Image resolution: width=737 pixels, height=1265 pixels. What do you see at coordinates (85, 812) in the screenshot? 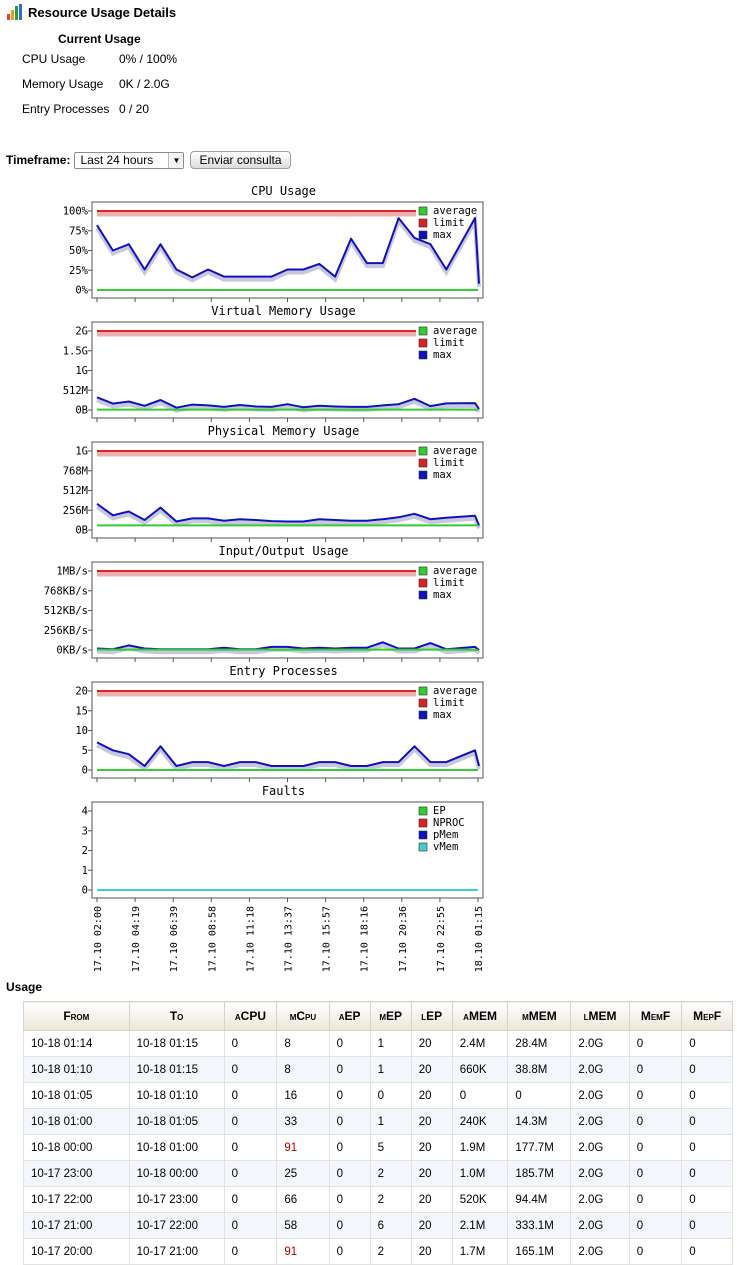
I see `chart-6-ytick-label: 4` at bounding box center [85, 812].